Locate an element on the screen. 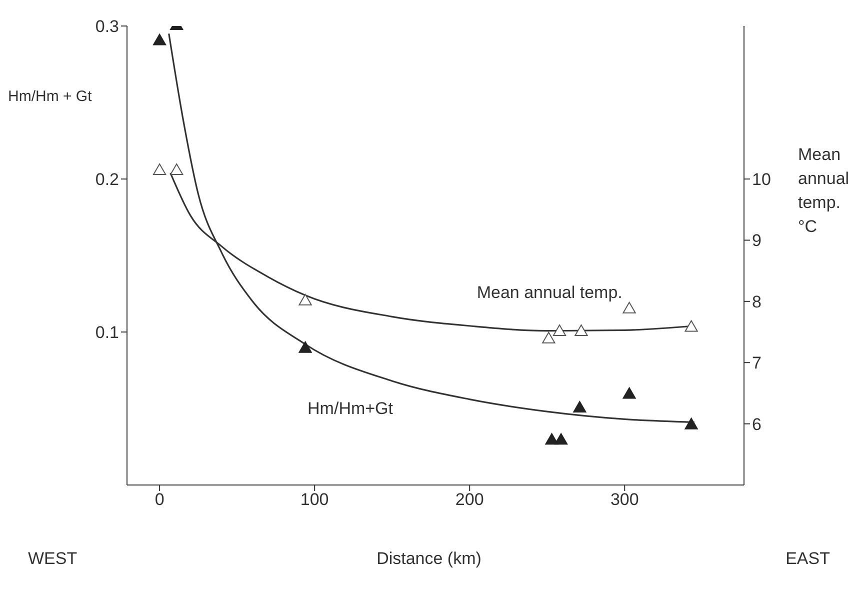  series-label: Hm/Hm+Gt is located at coordinates (351, 408).